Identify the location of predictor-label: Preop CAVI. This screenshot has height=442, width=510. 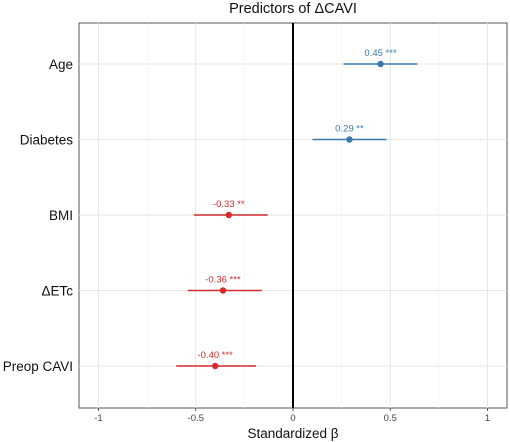
(38, 366).